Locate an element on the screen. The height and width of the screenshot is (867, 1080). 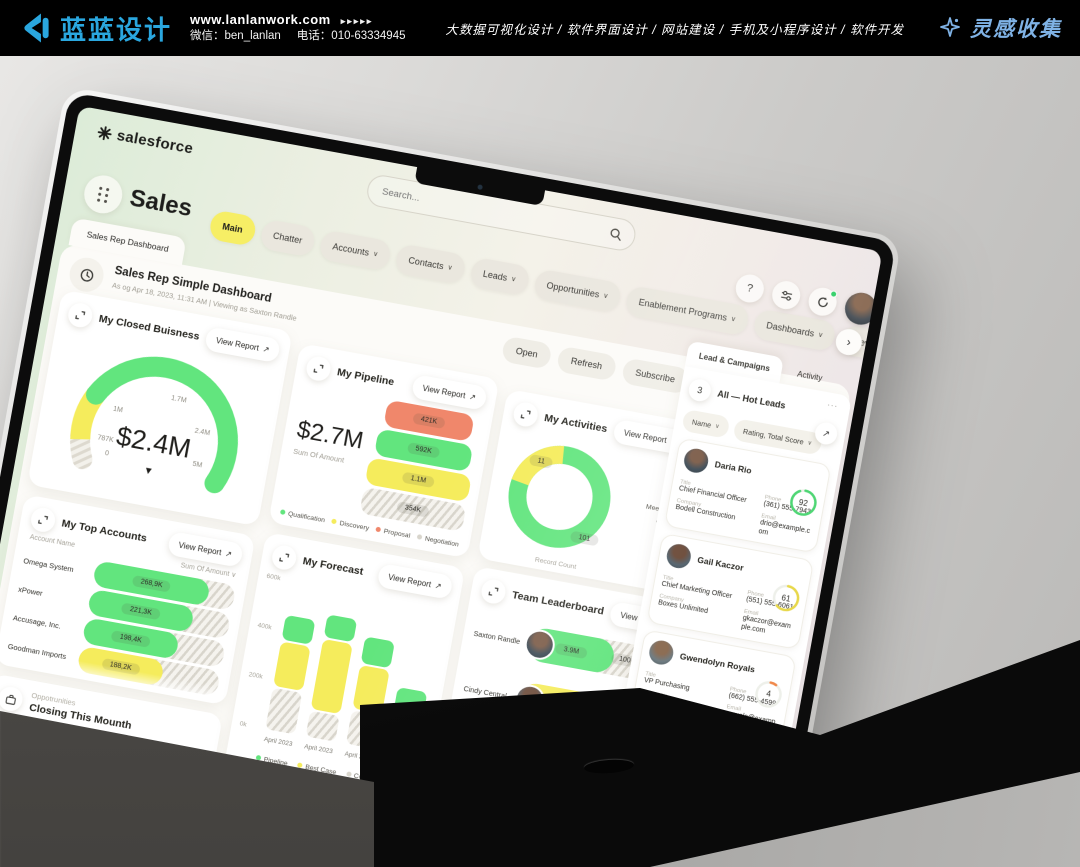
lead-score-ring: 61 is located at coordinates (786, 598).